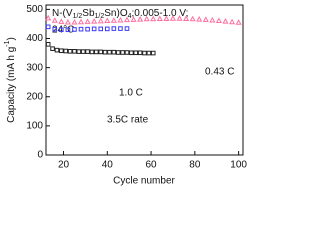 The width and height of the screenshot is (320, 240). Describe the element at coordinates (130, 16) in the screenshot. I see `text-part: 4` at that location.